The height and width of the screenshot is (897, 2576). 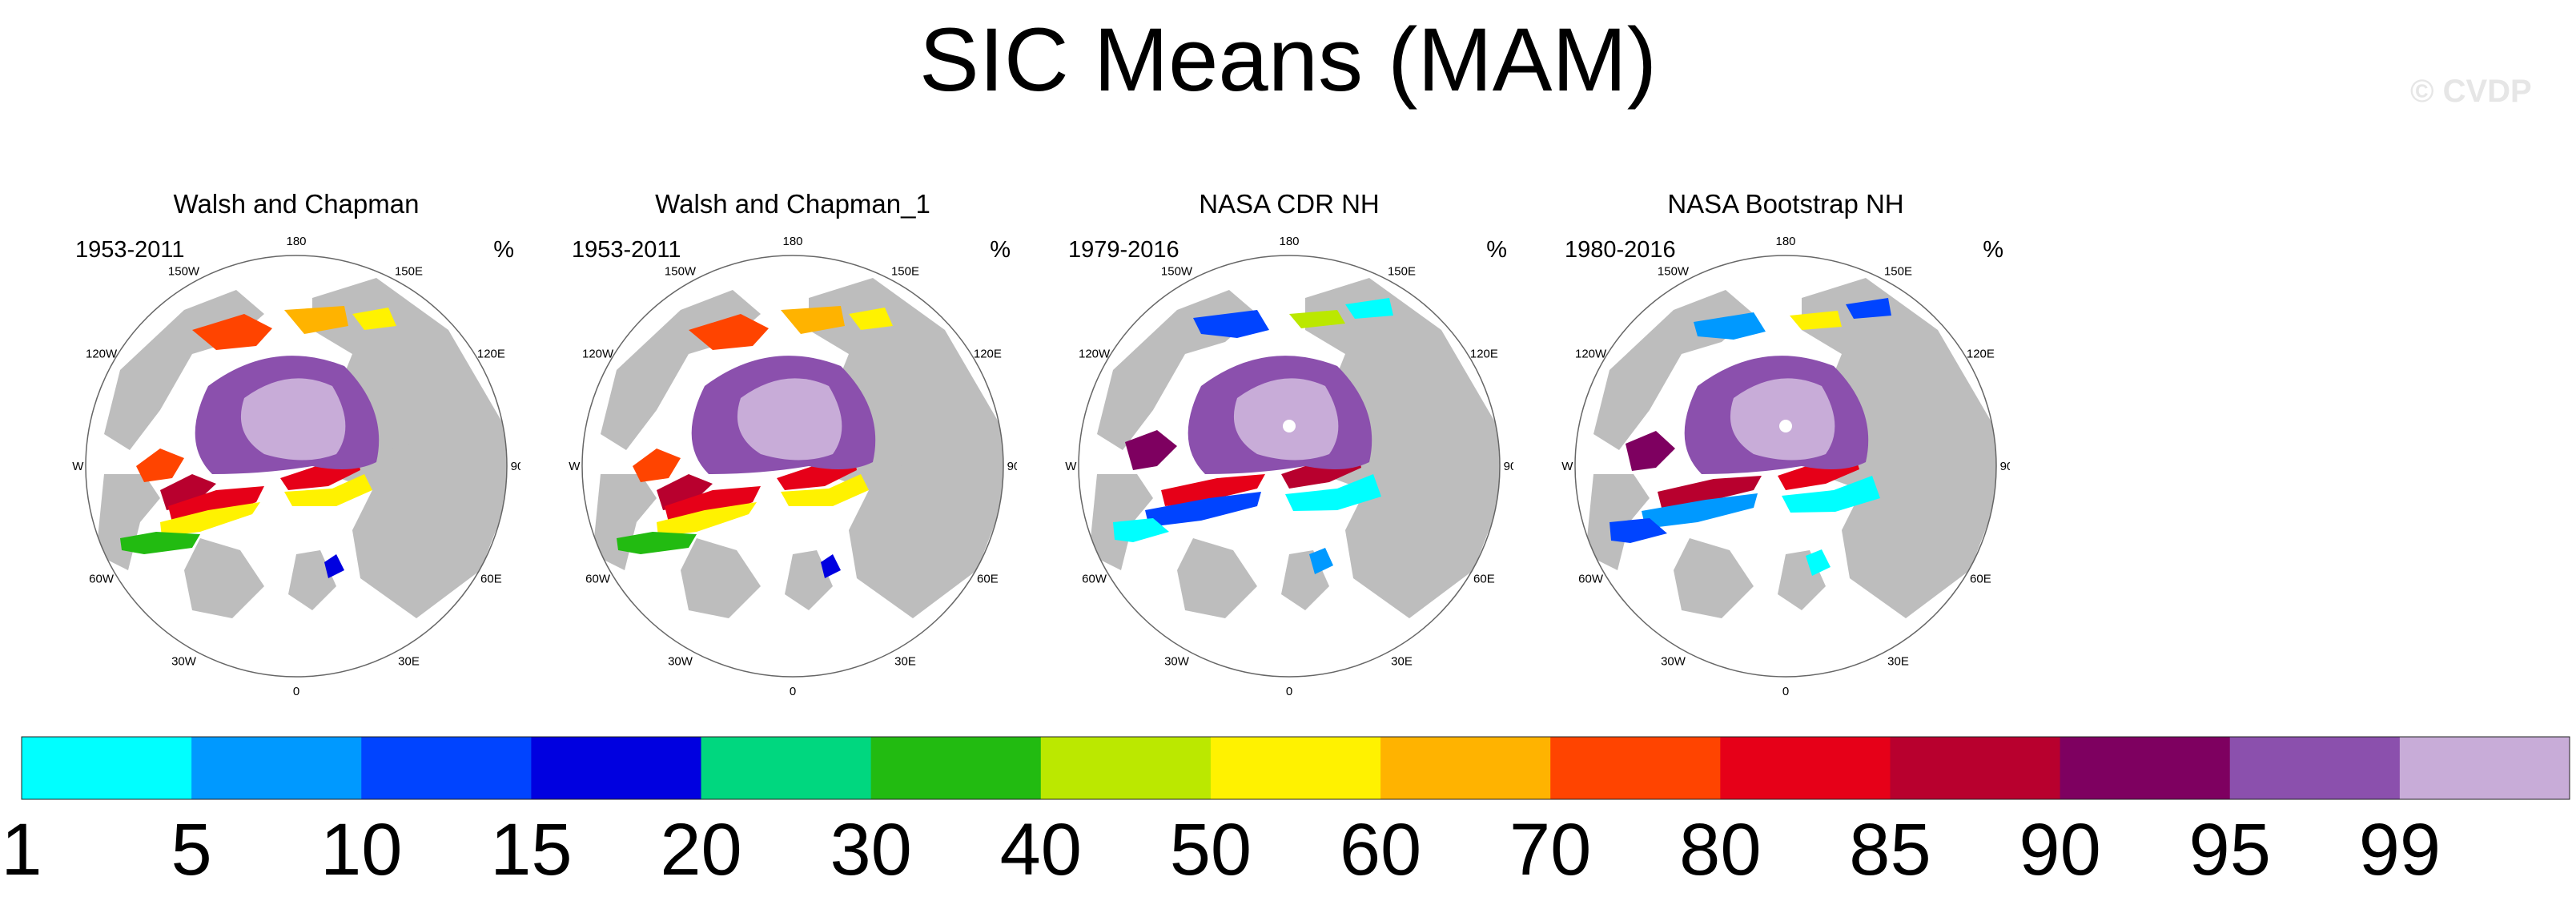 What do you see at coordinates (700, 850) in the screenshot?
I see `colorbar-tick-label: 20` at bounding box center [700, 850].